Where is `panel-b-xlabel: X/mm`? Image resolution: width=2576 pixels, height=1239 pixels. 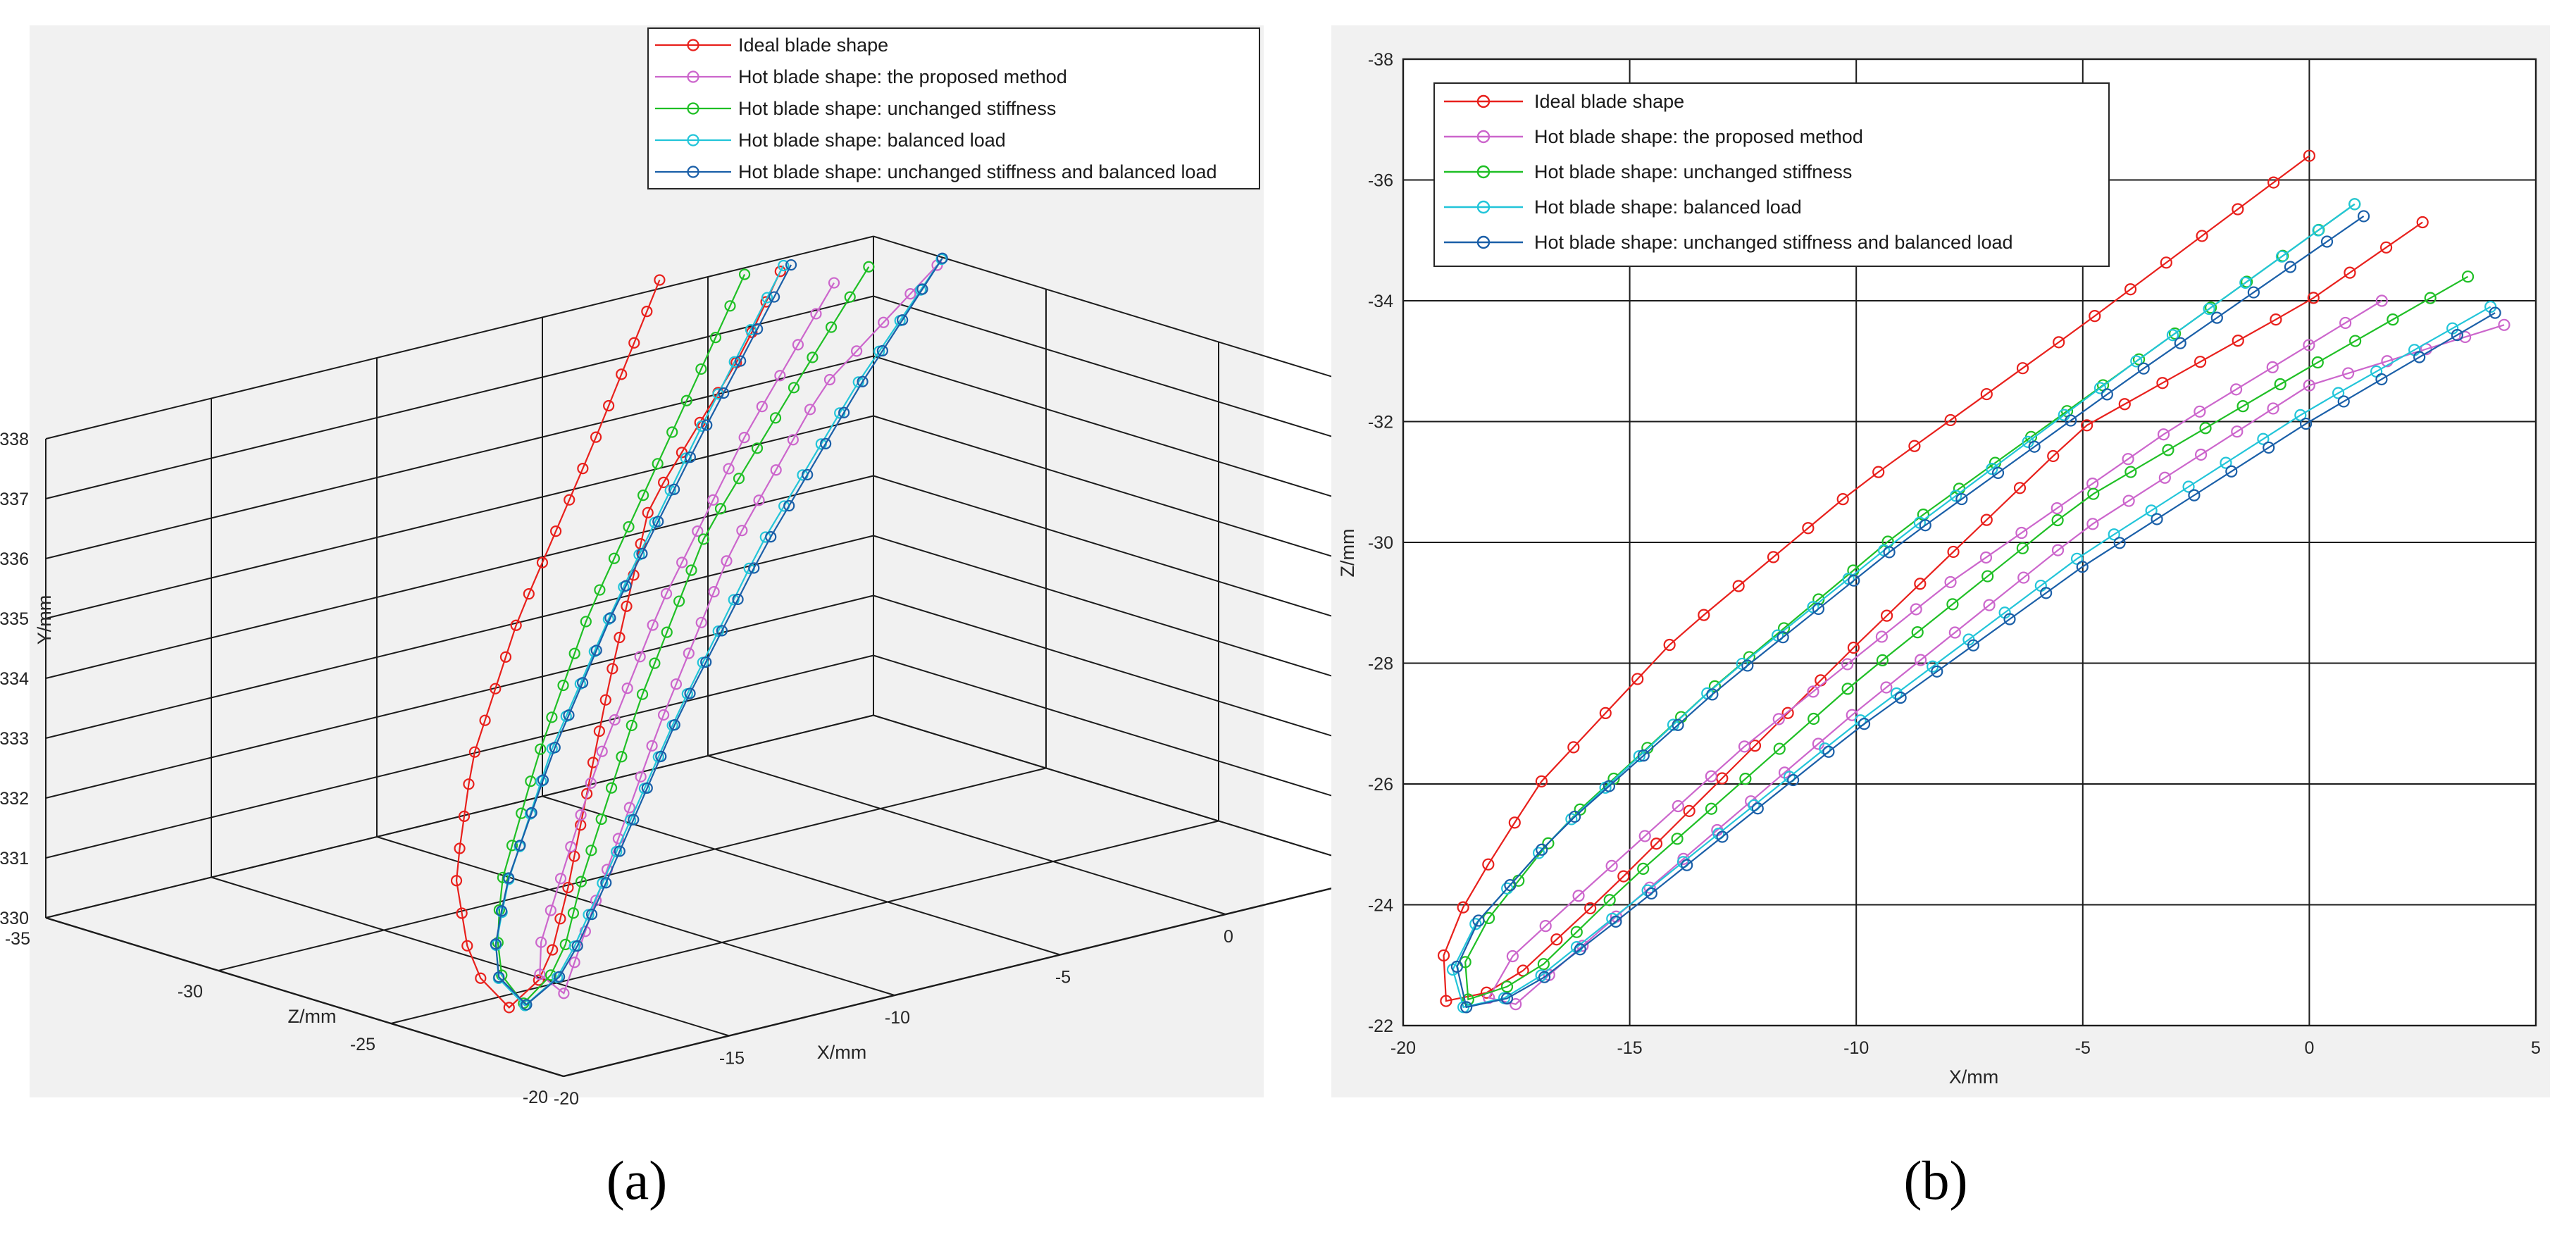
panel-b-xlabel: X/mm is located at coordinates (1974, 1077).